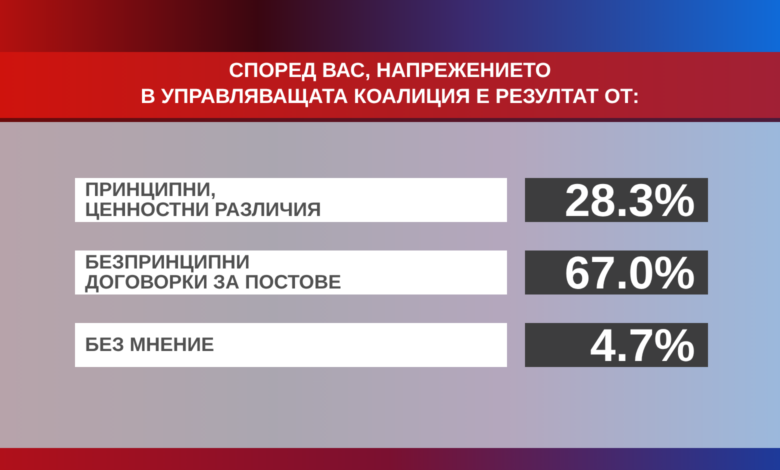 Image resolution: width=780 pixels, height=470 pixels. What do you see at coordinates (629, 272) in the screenshot?
I see `data-label: 67.0%` at bounding box center [629, 272].